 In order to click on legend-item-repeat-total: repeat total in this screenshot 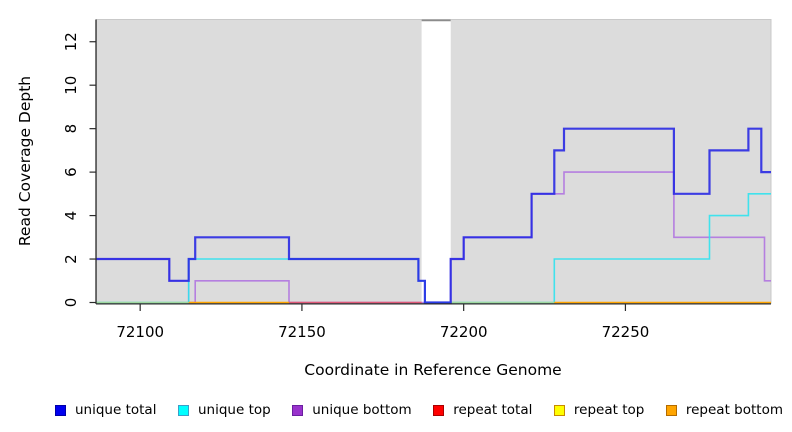, I will do `click(482, 410)`.